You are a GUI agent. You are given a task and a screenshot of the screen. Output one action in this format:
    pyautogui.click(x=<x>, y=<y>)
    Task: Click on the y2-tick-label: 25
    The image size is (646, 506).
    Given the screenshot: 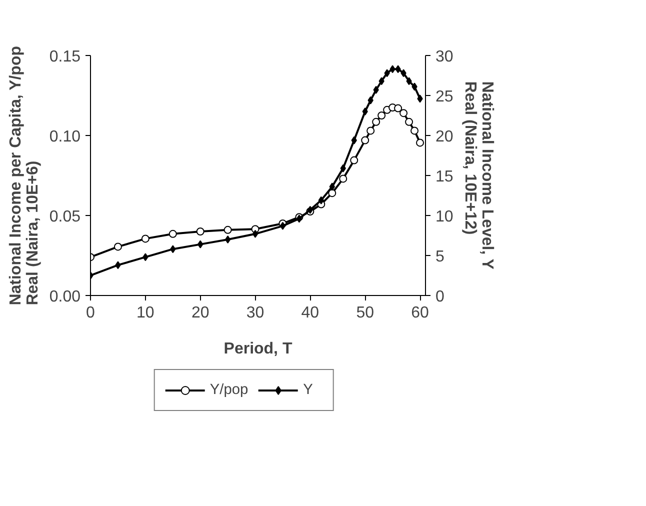 What is the action you would take?
    pyautogui.click(x=445, y=97)
    